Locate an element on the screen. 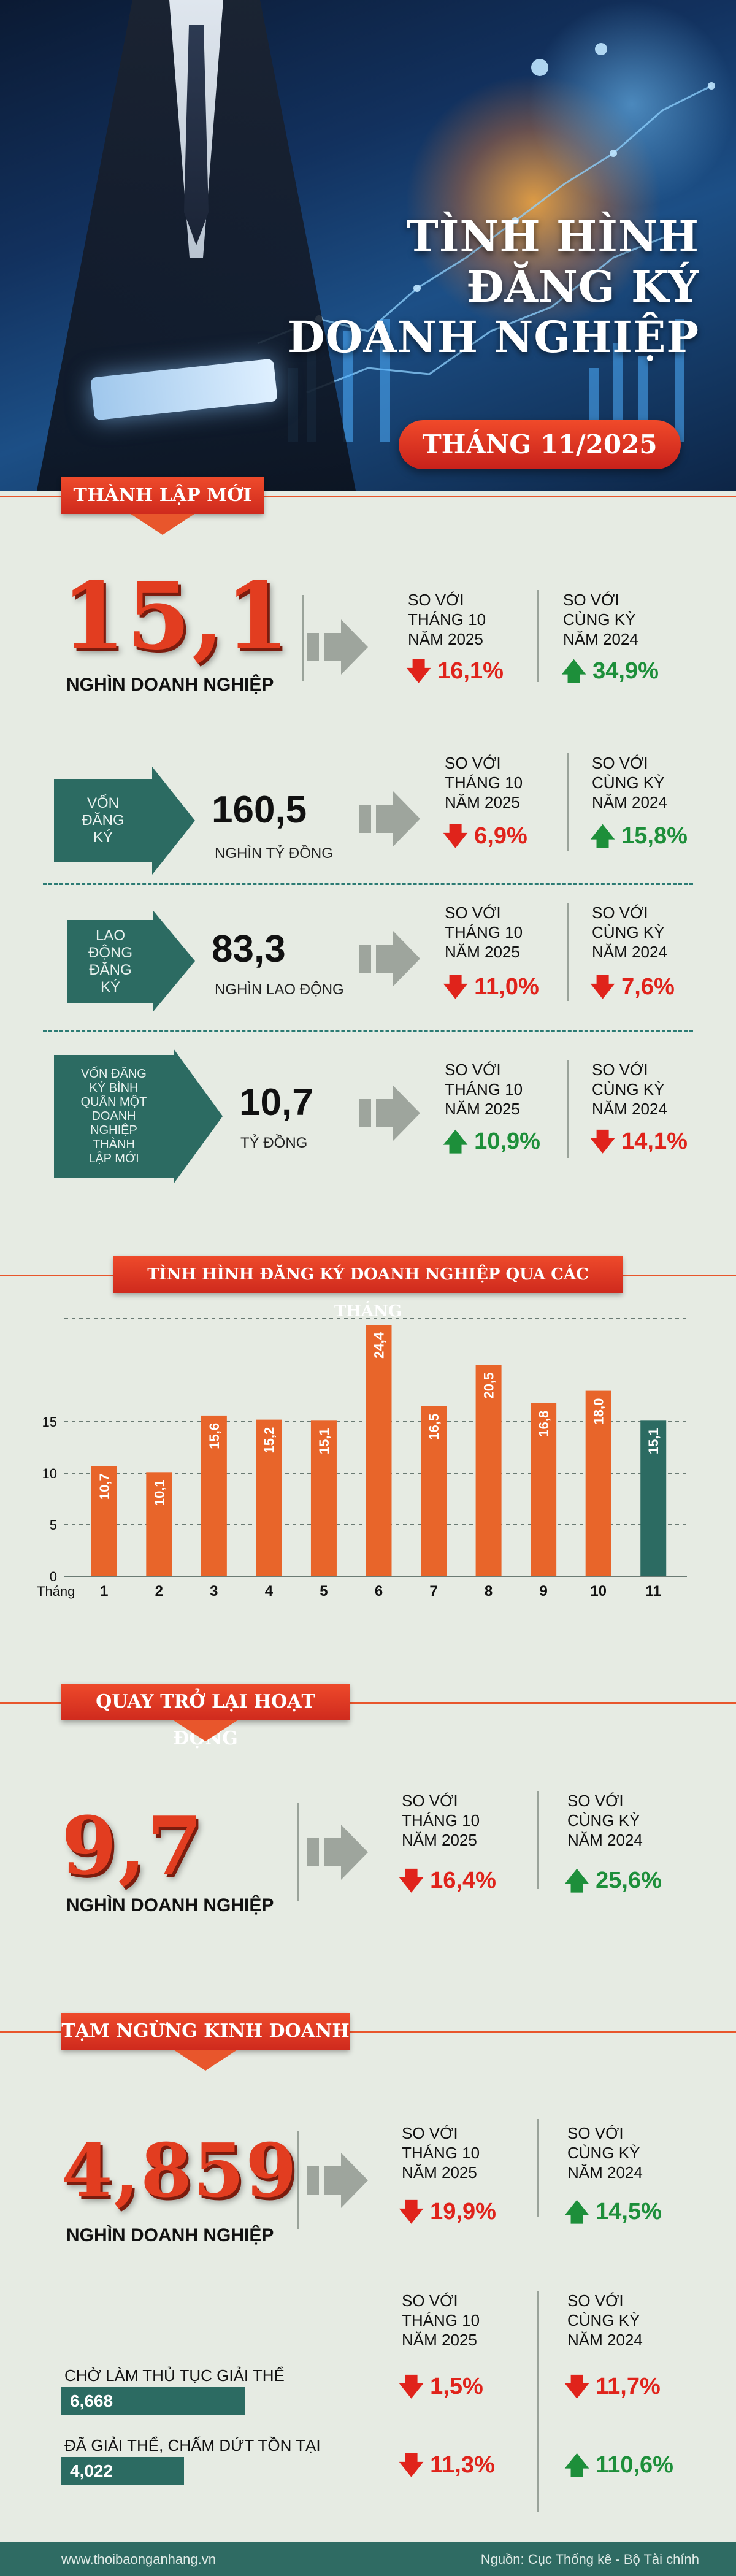 This screenshot has height=2576, width=736. section-divider is located at coordinates (368, 1703).